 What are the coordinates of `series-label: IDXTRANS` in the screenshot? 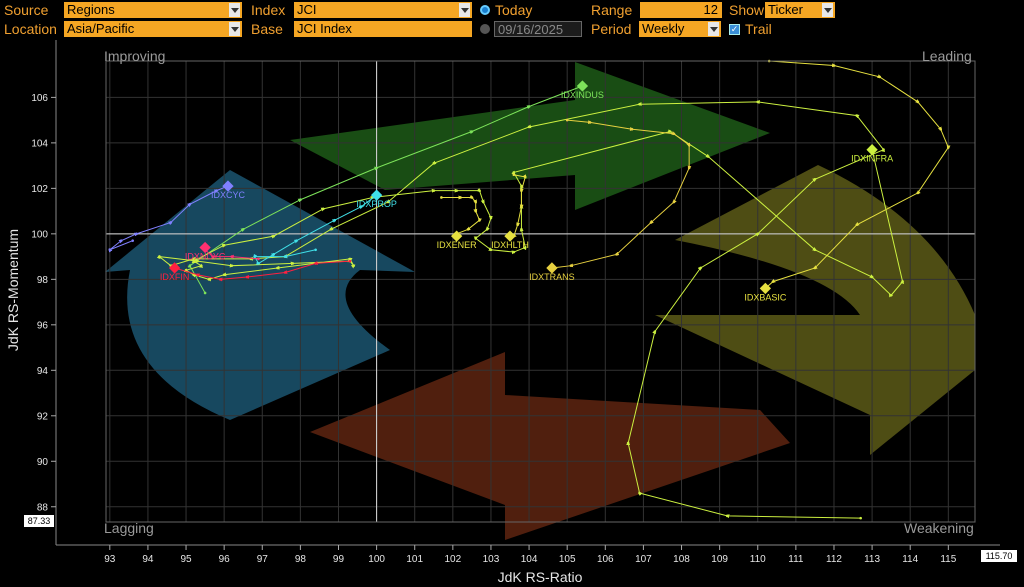 It's located at (552, 277).